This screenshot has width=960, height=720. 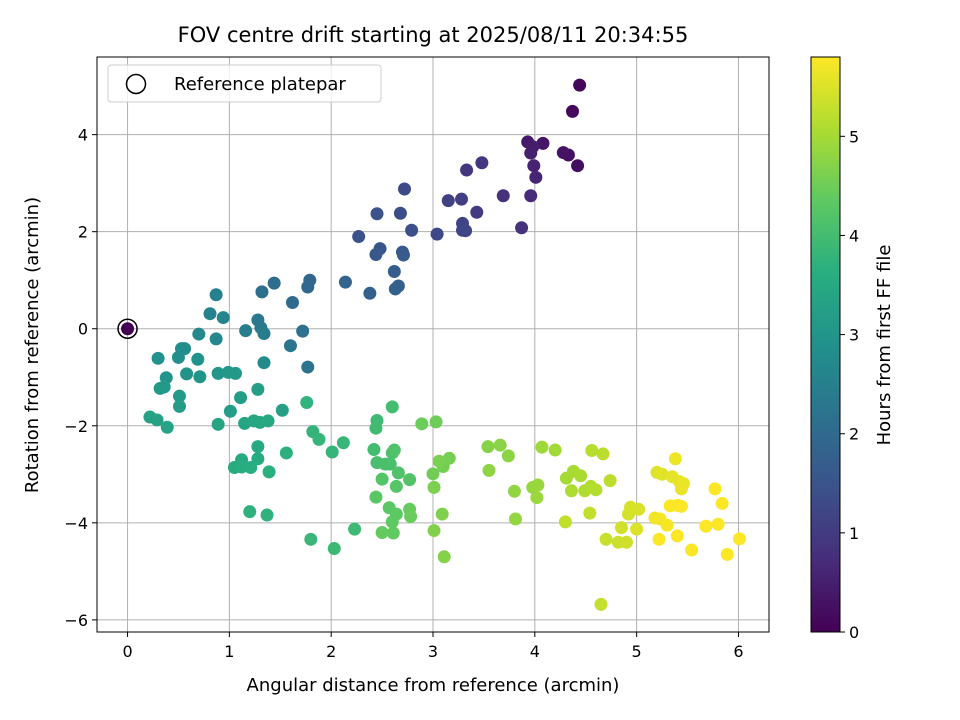 I want to click on y-tick-label: −4, so click(x=76, y=523).